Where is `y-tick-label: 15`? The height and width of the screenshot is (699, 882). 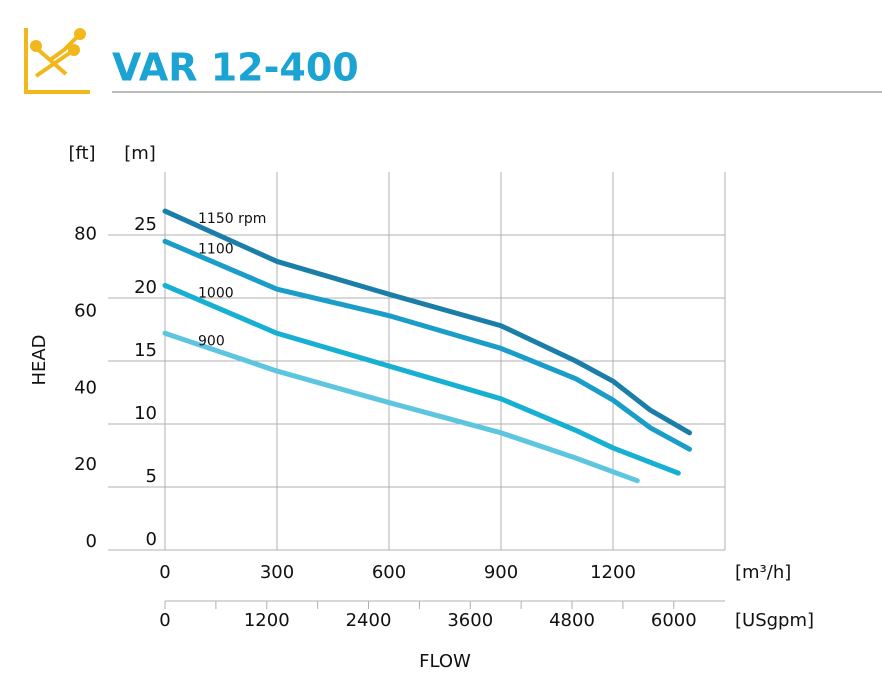
y-tick-label: 15 is located at coordinates (145, 350).